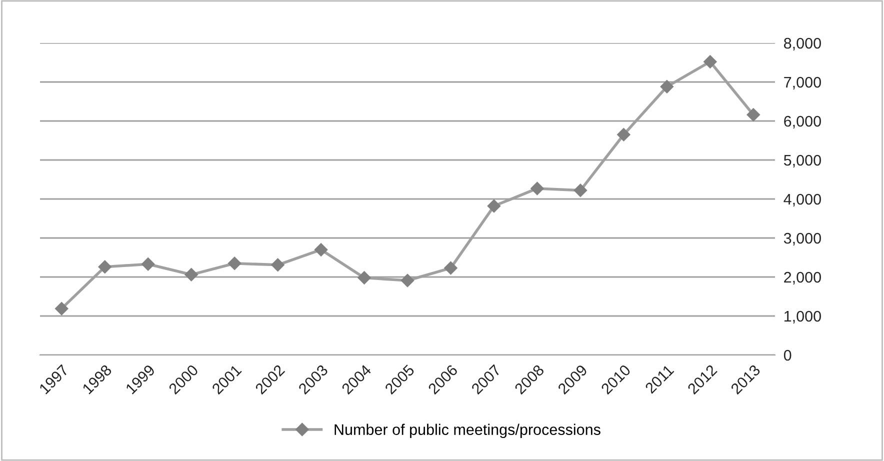 This screenshot has height=461, width=884. I want to click on legend-label: Number of public meetings/processions, so click(467, 431).